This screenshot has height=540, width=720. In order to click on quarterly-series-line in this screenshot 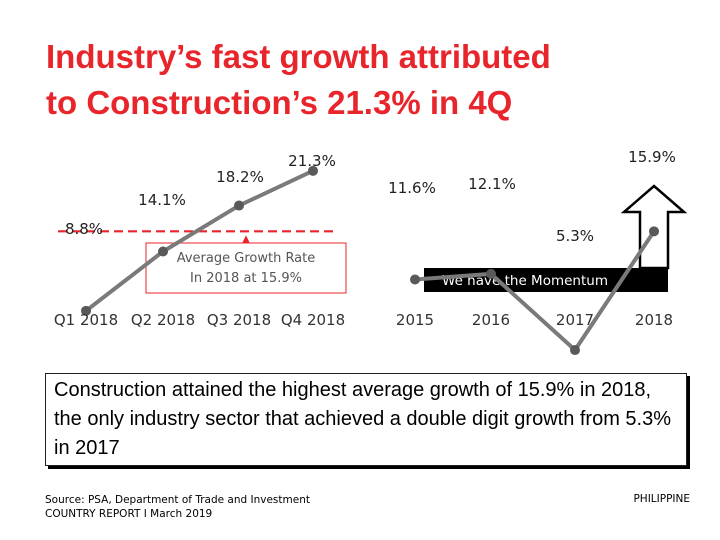, I will do `click(199, 241)`.